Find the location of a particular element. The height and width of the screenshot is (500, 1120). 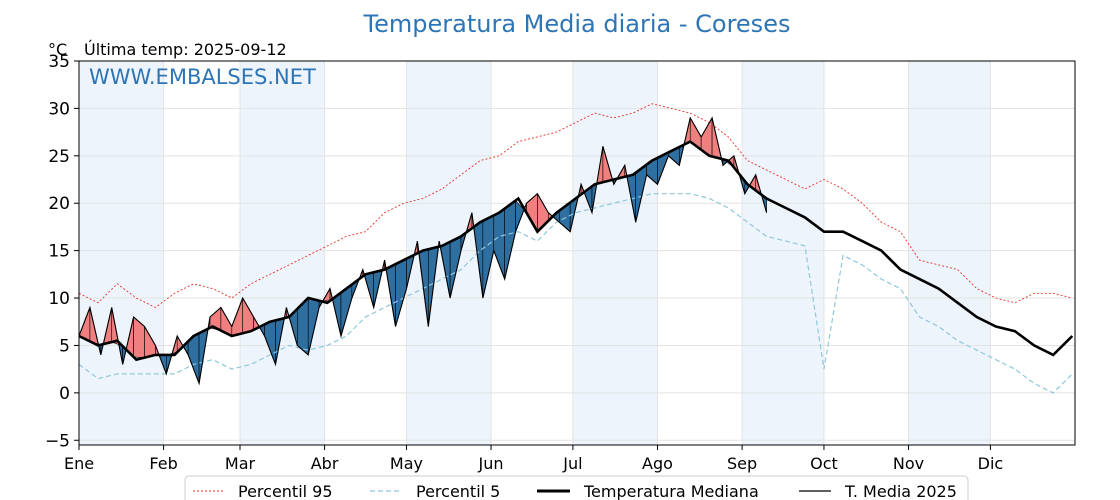

x-tick-label-feb: Feb is located at coordinates (163, 463).